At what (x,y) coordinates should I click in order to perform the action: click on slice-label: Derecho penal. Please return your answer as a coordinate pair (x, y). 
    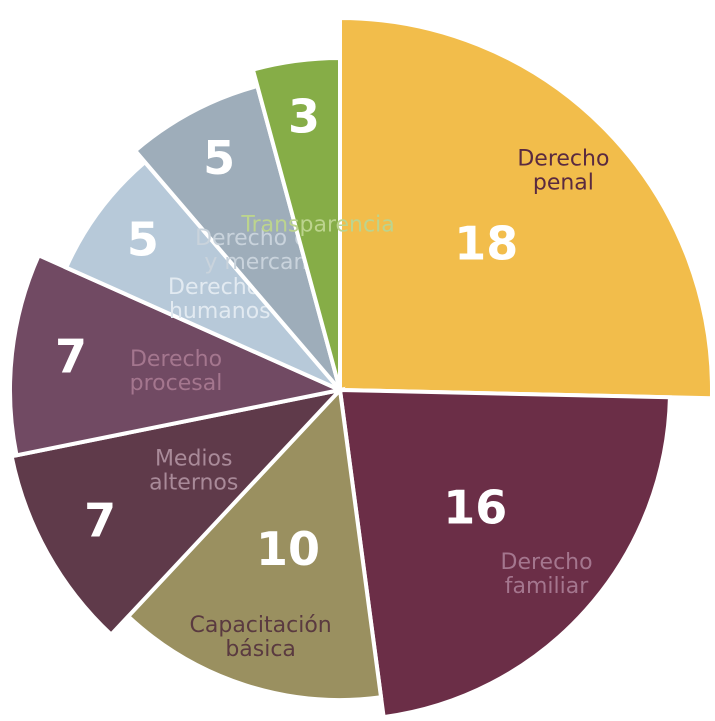
    Looking at the image, I should click on (563, 171).